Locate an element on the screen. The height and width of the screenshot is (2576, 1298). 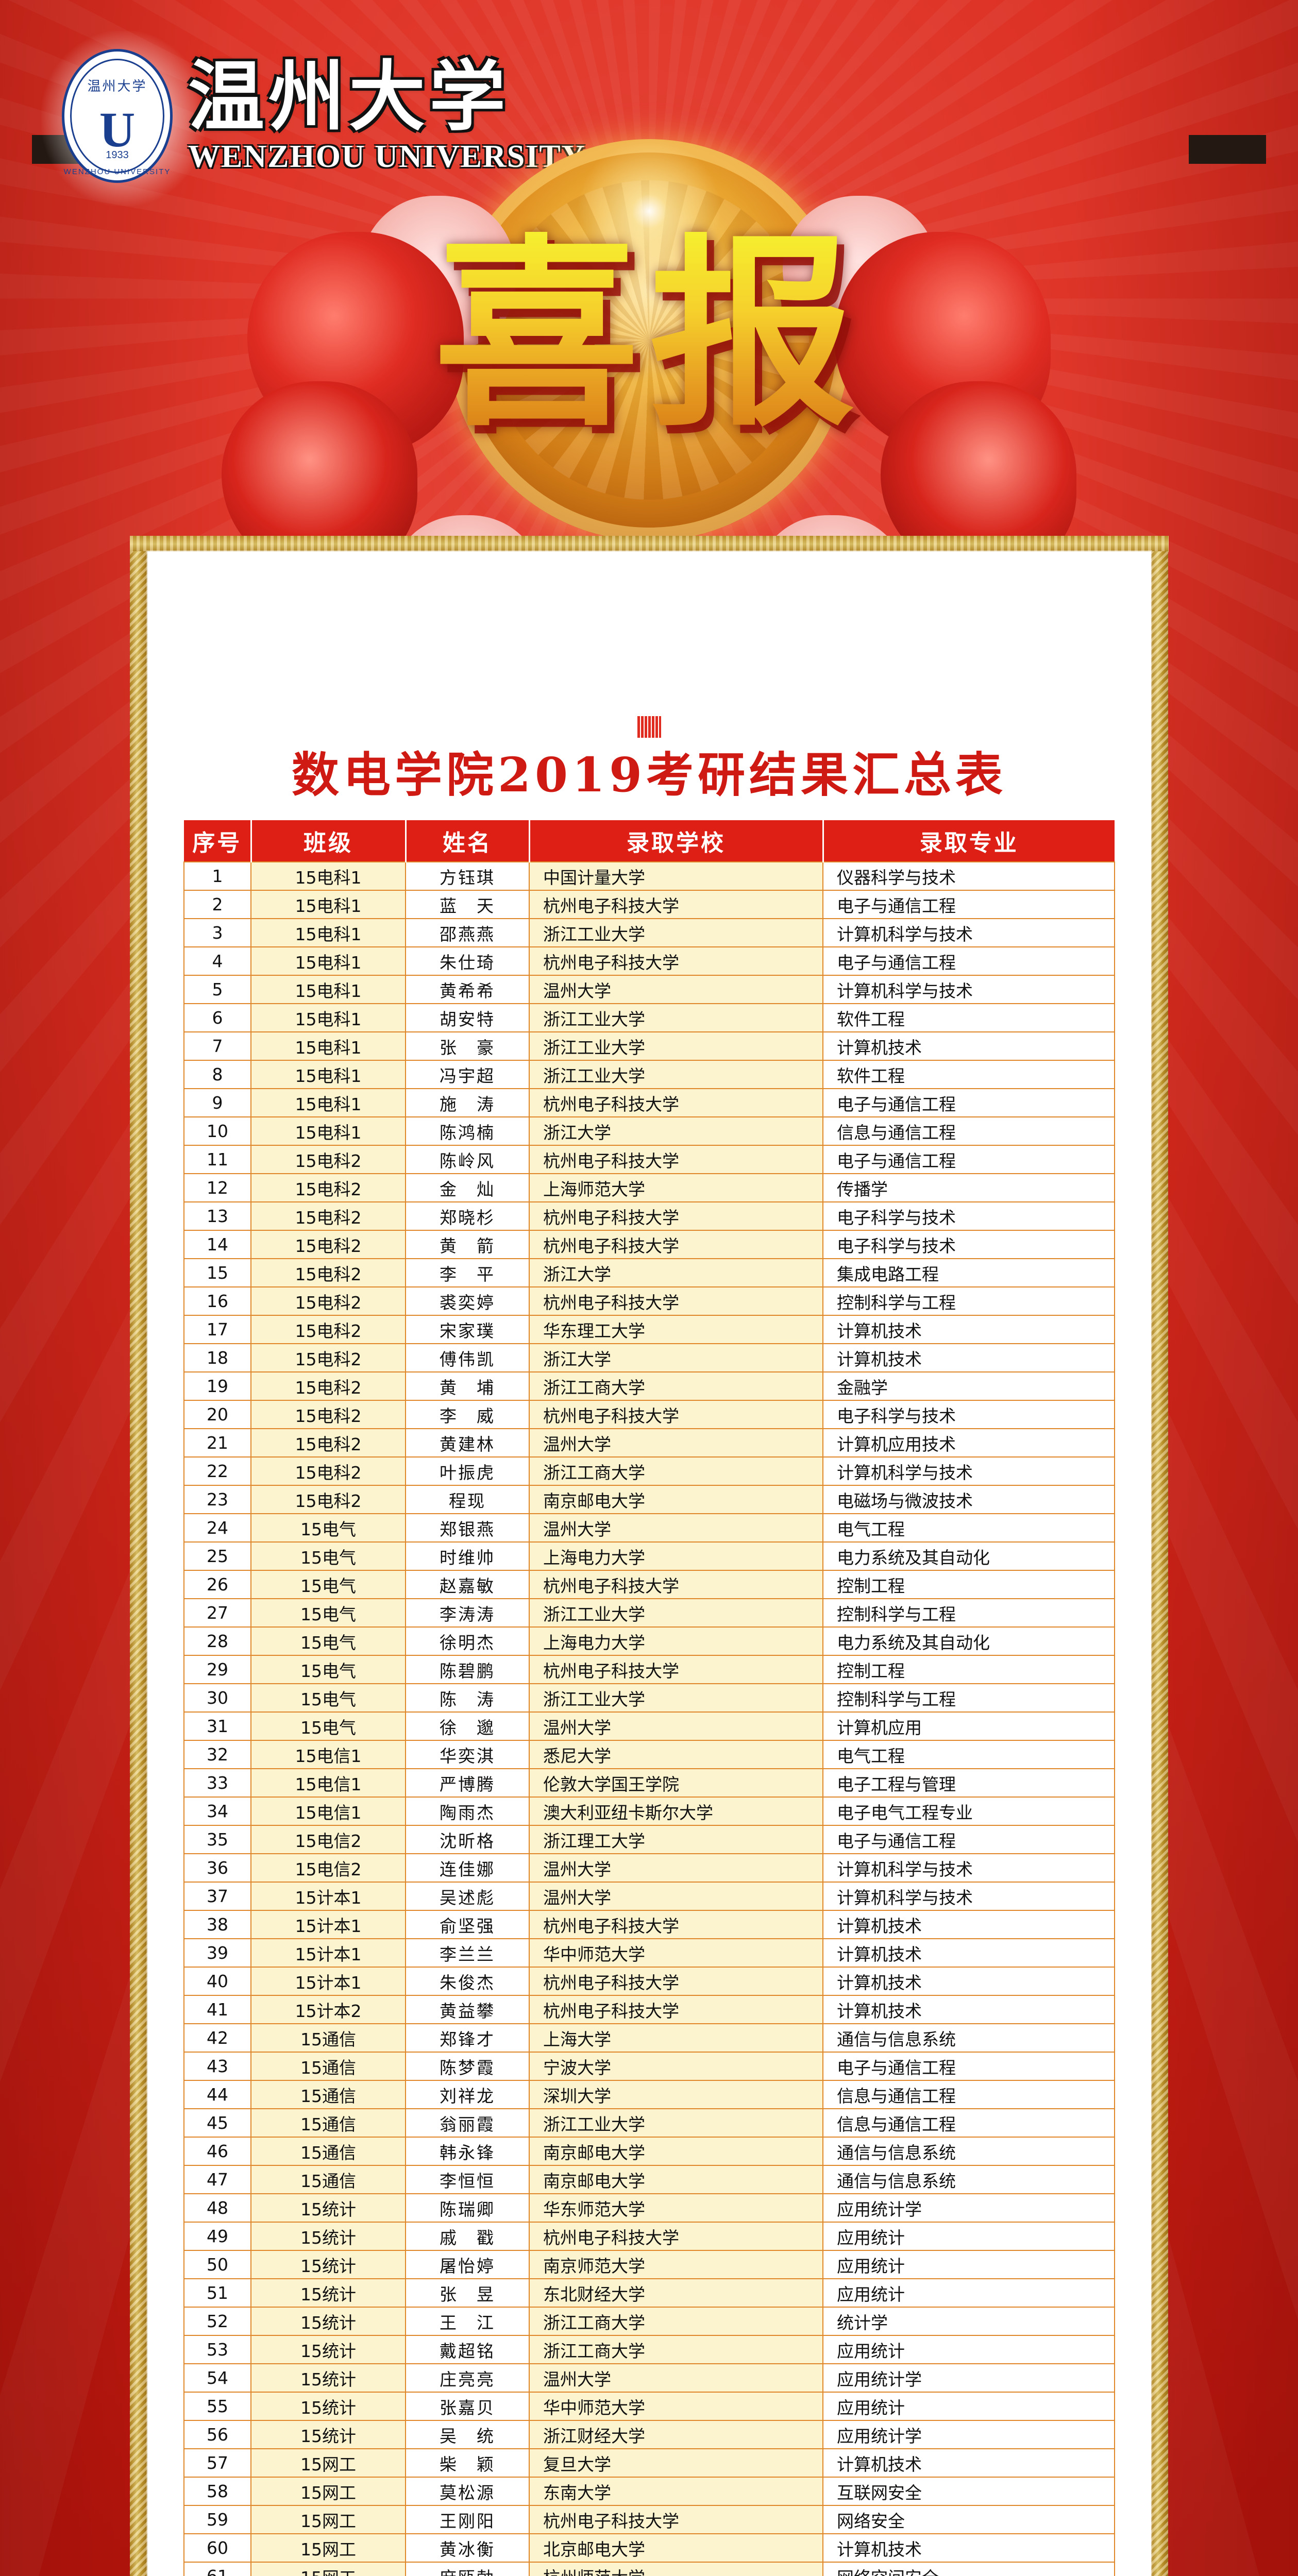
cell-class: 15通信 is located at coordinates (328, 2094).